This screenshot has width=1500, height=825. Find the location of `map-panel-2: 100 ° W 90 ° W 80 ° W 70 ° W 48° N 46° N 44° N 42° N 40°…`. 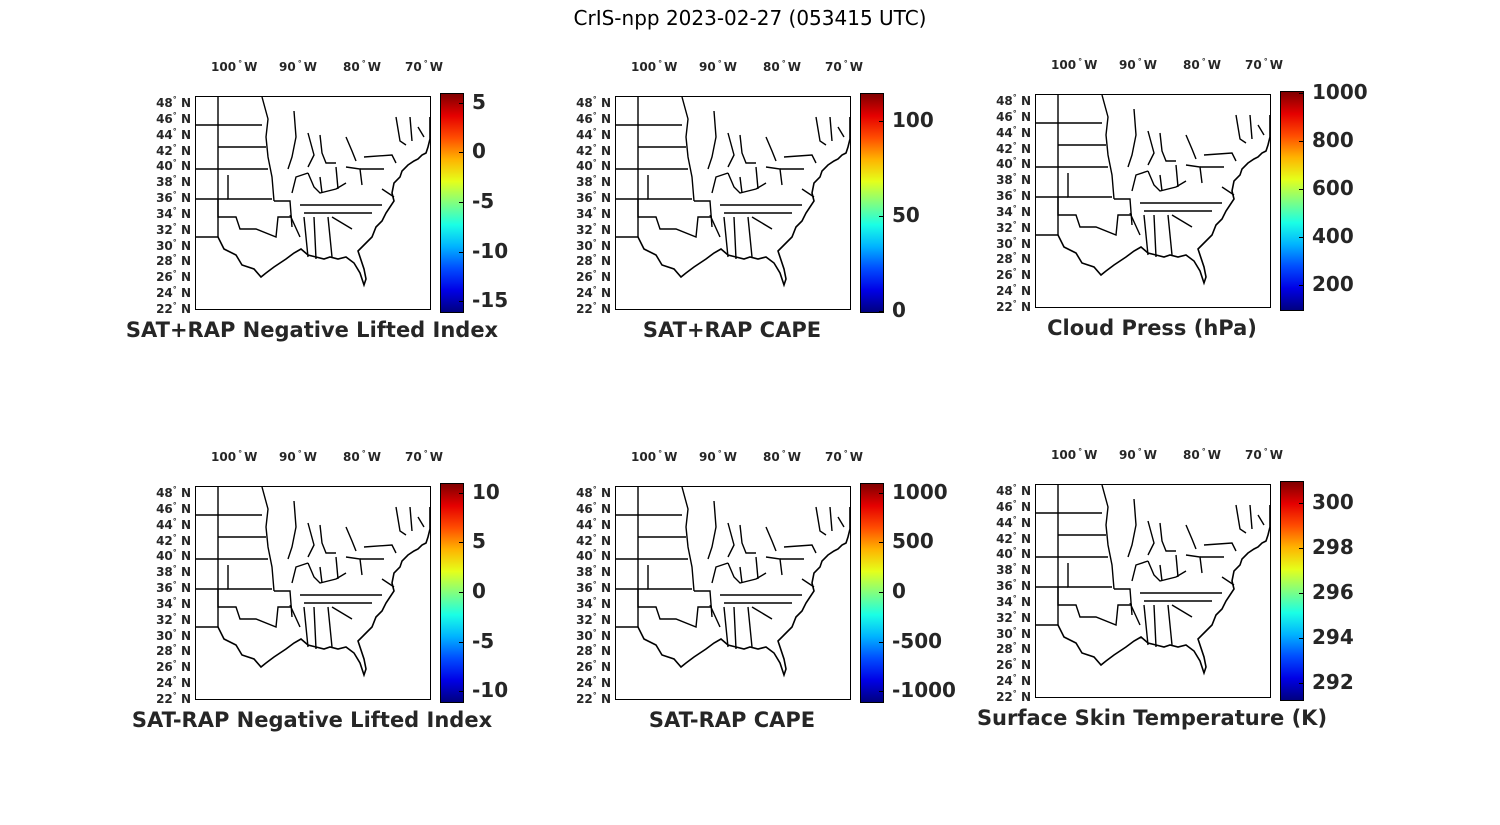

map-panel-2: 100 ° W 90 ° W 80 ° W 70 ° W 48° N 46° N 44° N 42° N 40°… is located at coordinates (755, 229).